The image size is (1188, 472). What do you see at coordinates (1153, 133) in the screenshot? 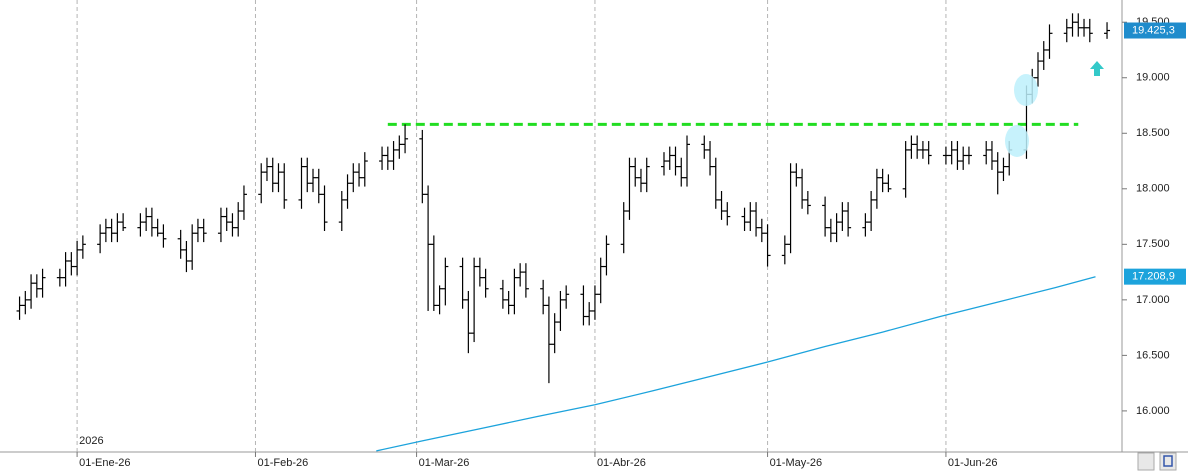
I see `y-tick-label: 18.500` at bounding box center [1153, 133].